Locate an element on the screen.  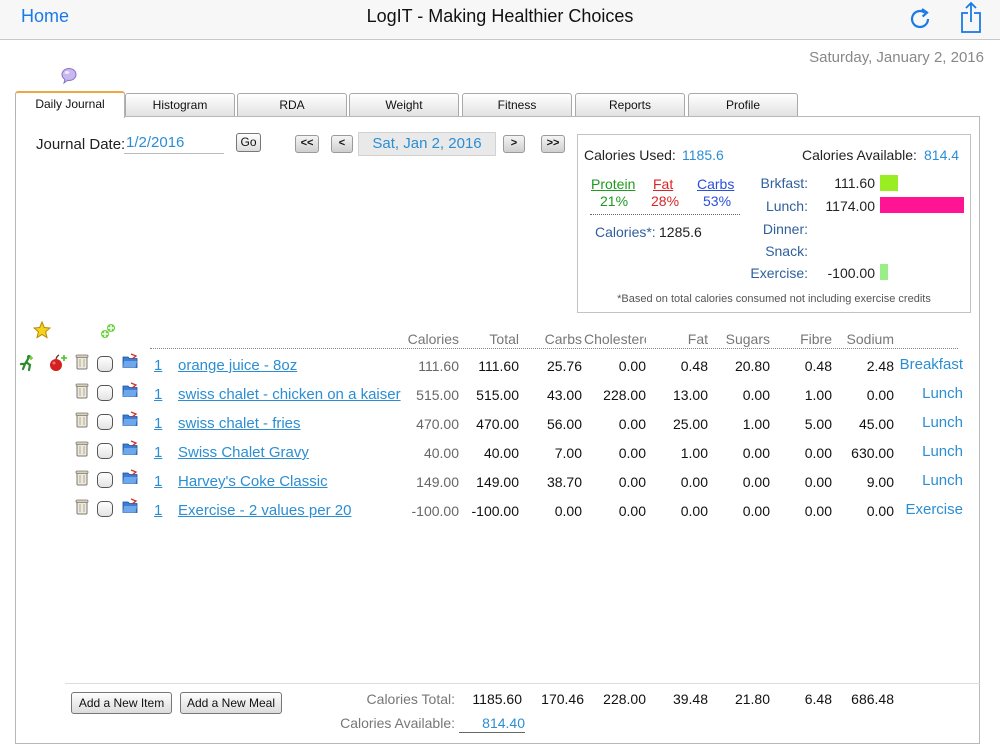
add-new-meal-button: Add a New Meal is located at coordinates (231, 703).